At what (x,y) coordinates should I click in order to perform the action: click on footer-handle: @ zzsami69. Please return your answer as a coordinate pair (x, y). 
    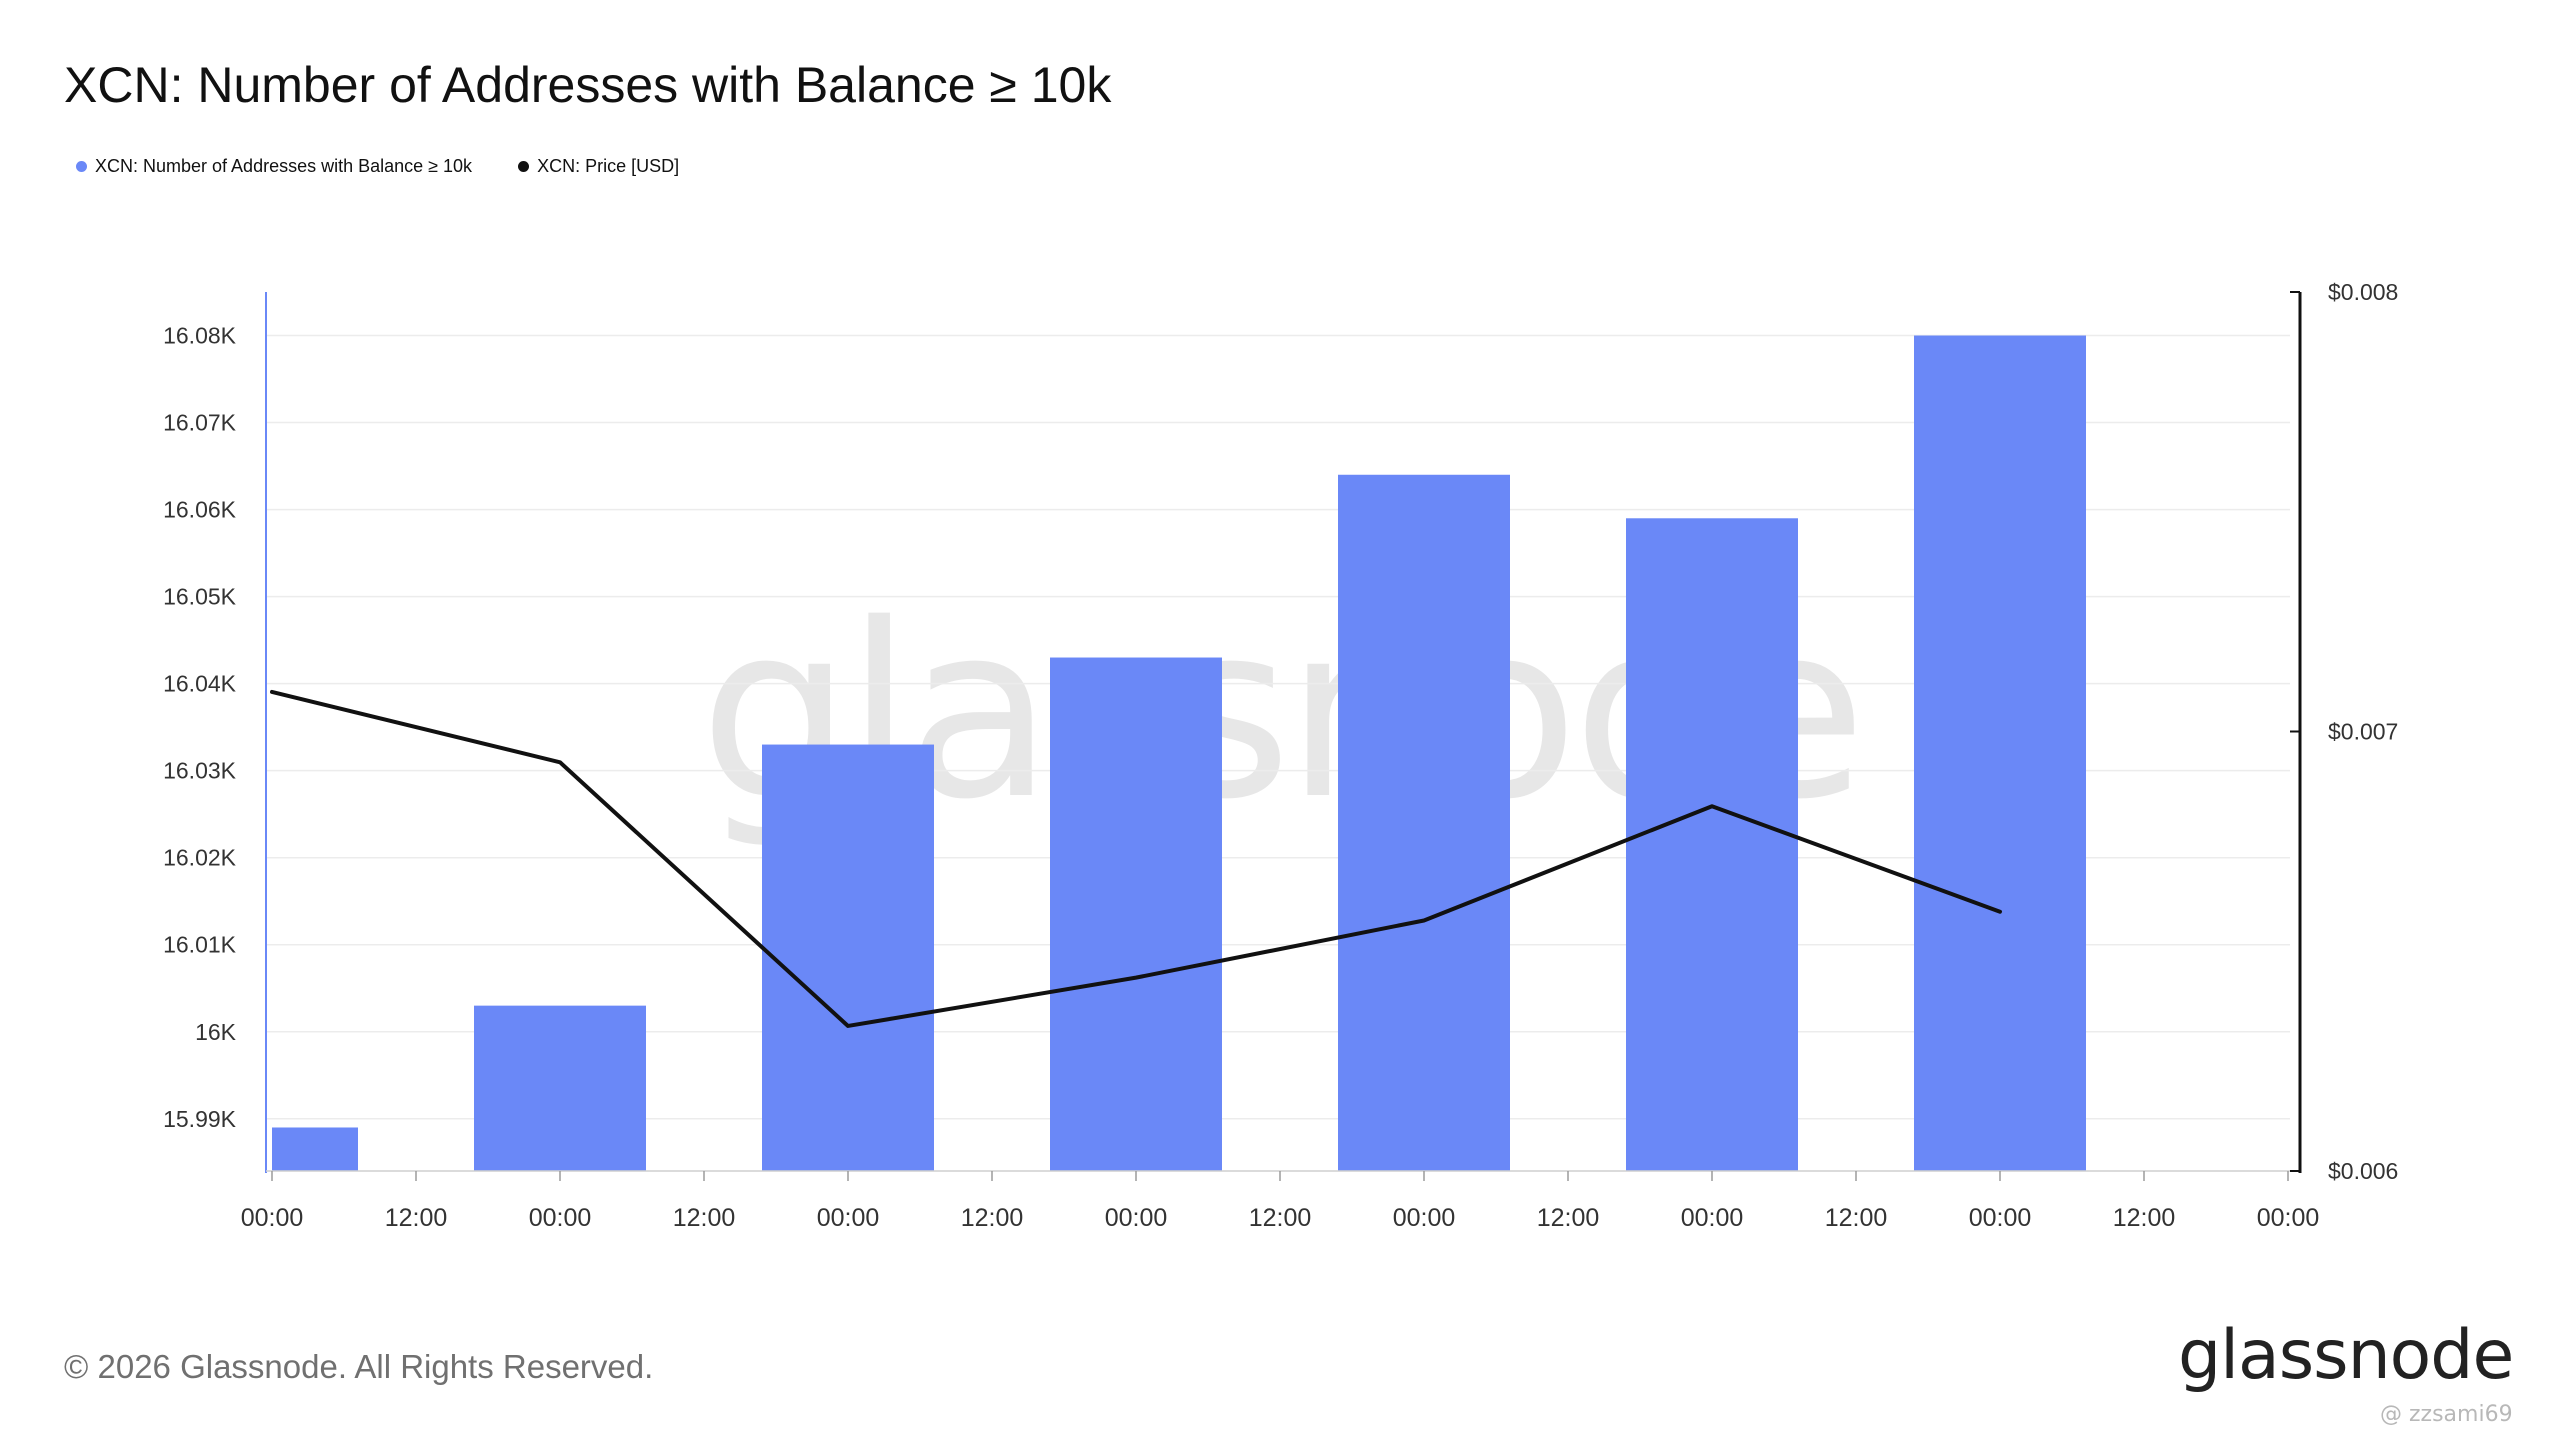
    Looking at the image, I should click on (2446, 1414).